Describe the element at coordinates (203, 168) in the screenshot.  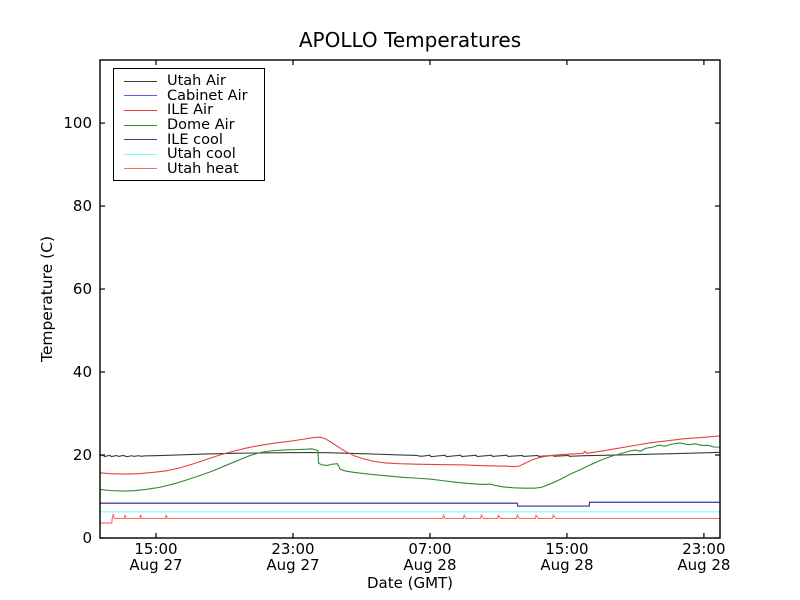
I see `legend-label-utah-heat: Utah heat` at that location.